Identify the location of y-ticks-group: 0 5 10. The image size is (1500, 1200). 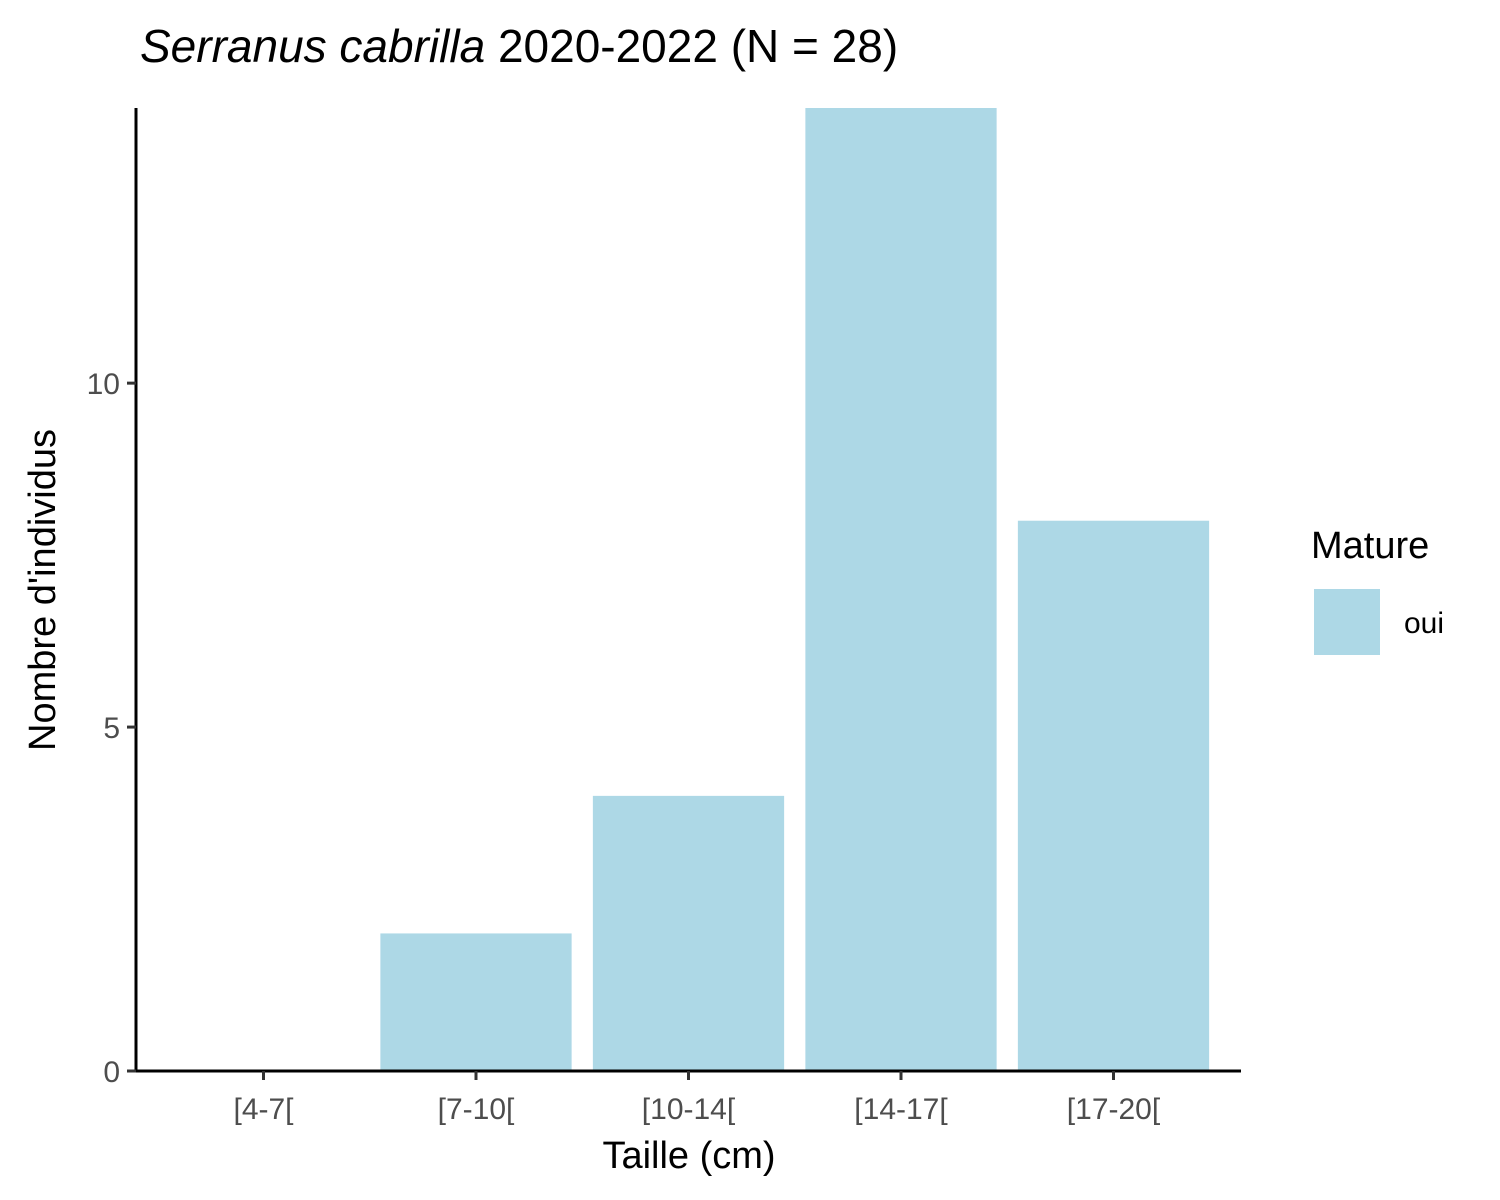
(111, 728).